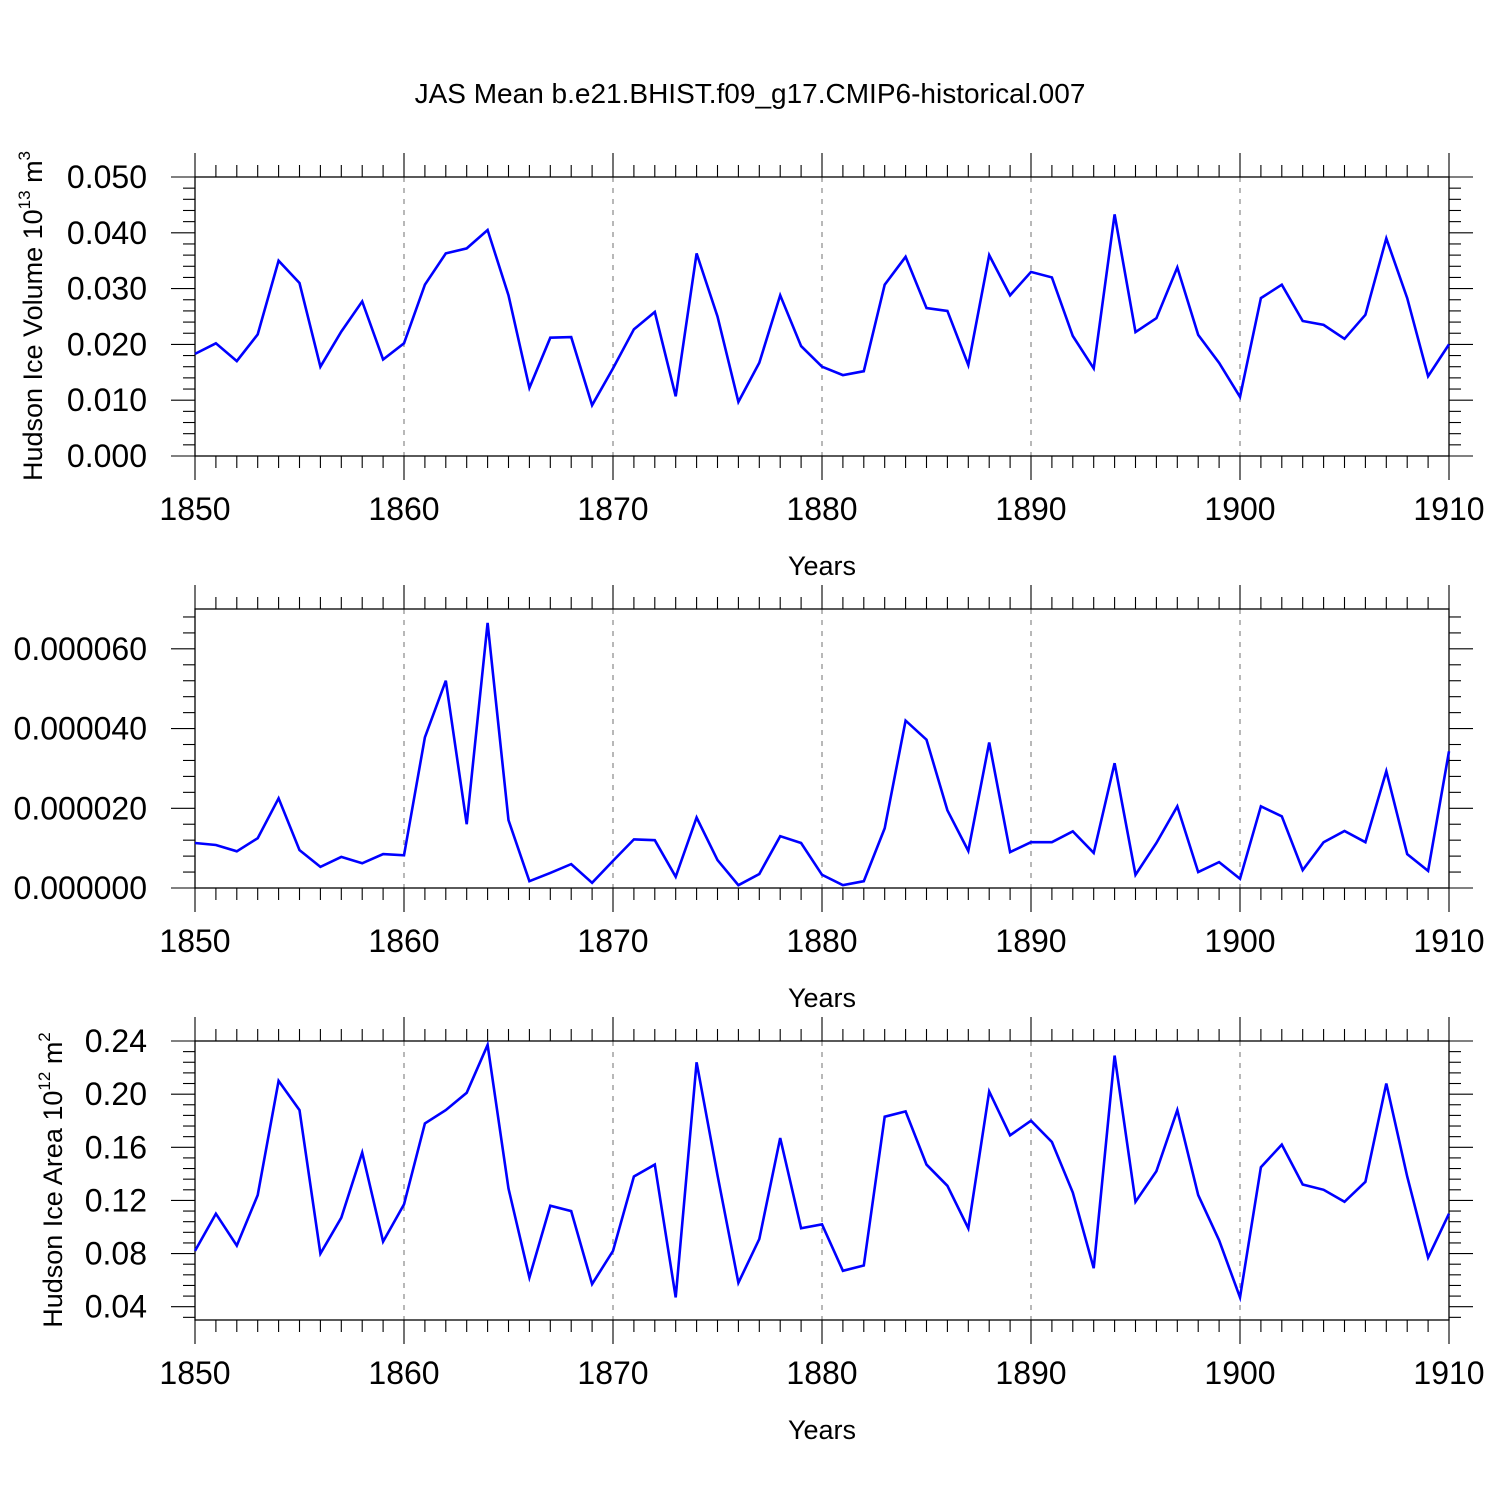 This screenshot has height=1500, width=1500. What do you see at coordinates (116, 1094) in the screenshot?
I see `y-tick-label: 0.20` at bounding box center [116, 1094].